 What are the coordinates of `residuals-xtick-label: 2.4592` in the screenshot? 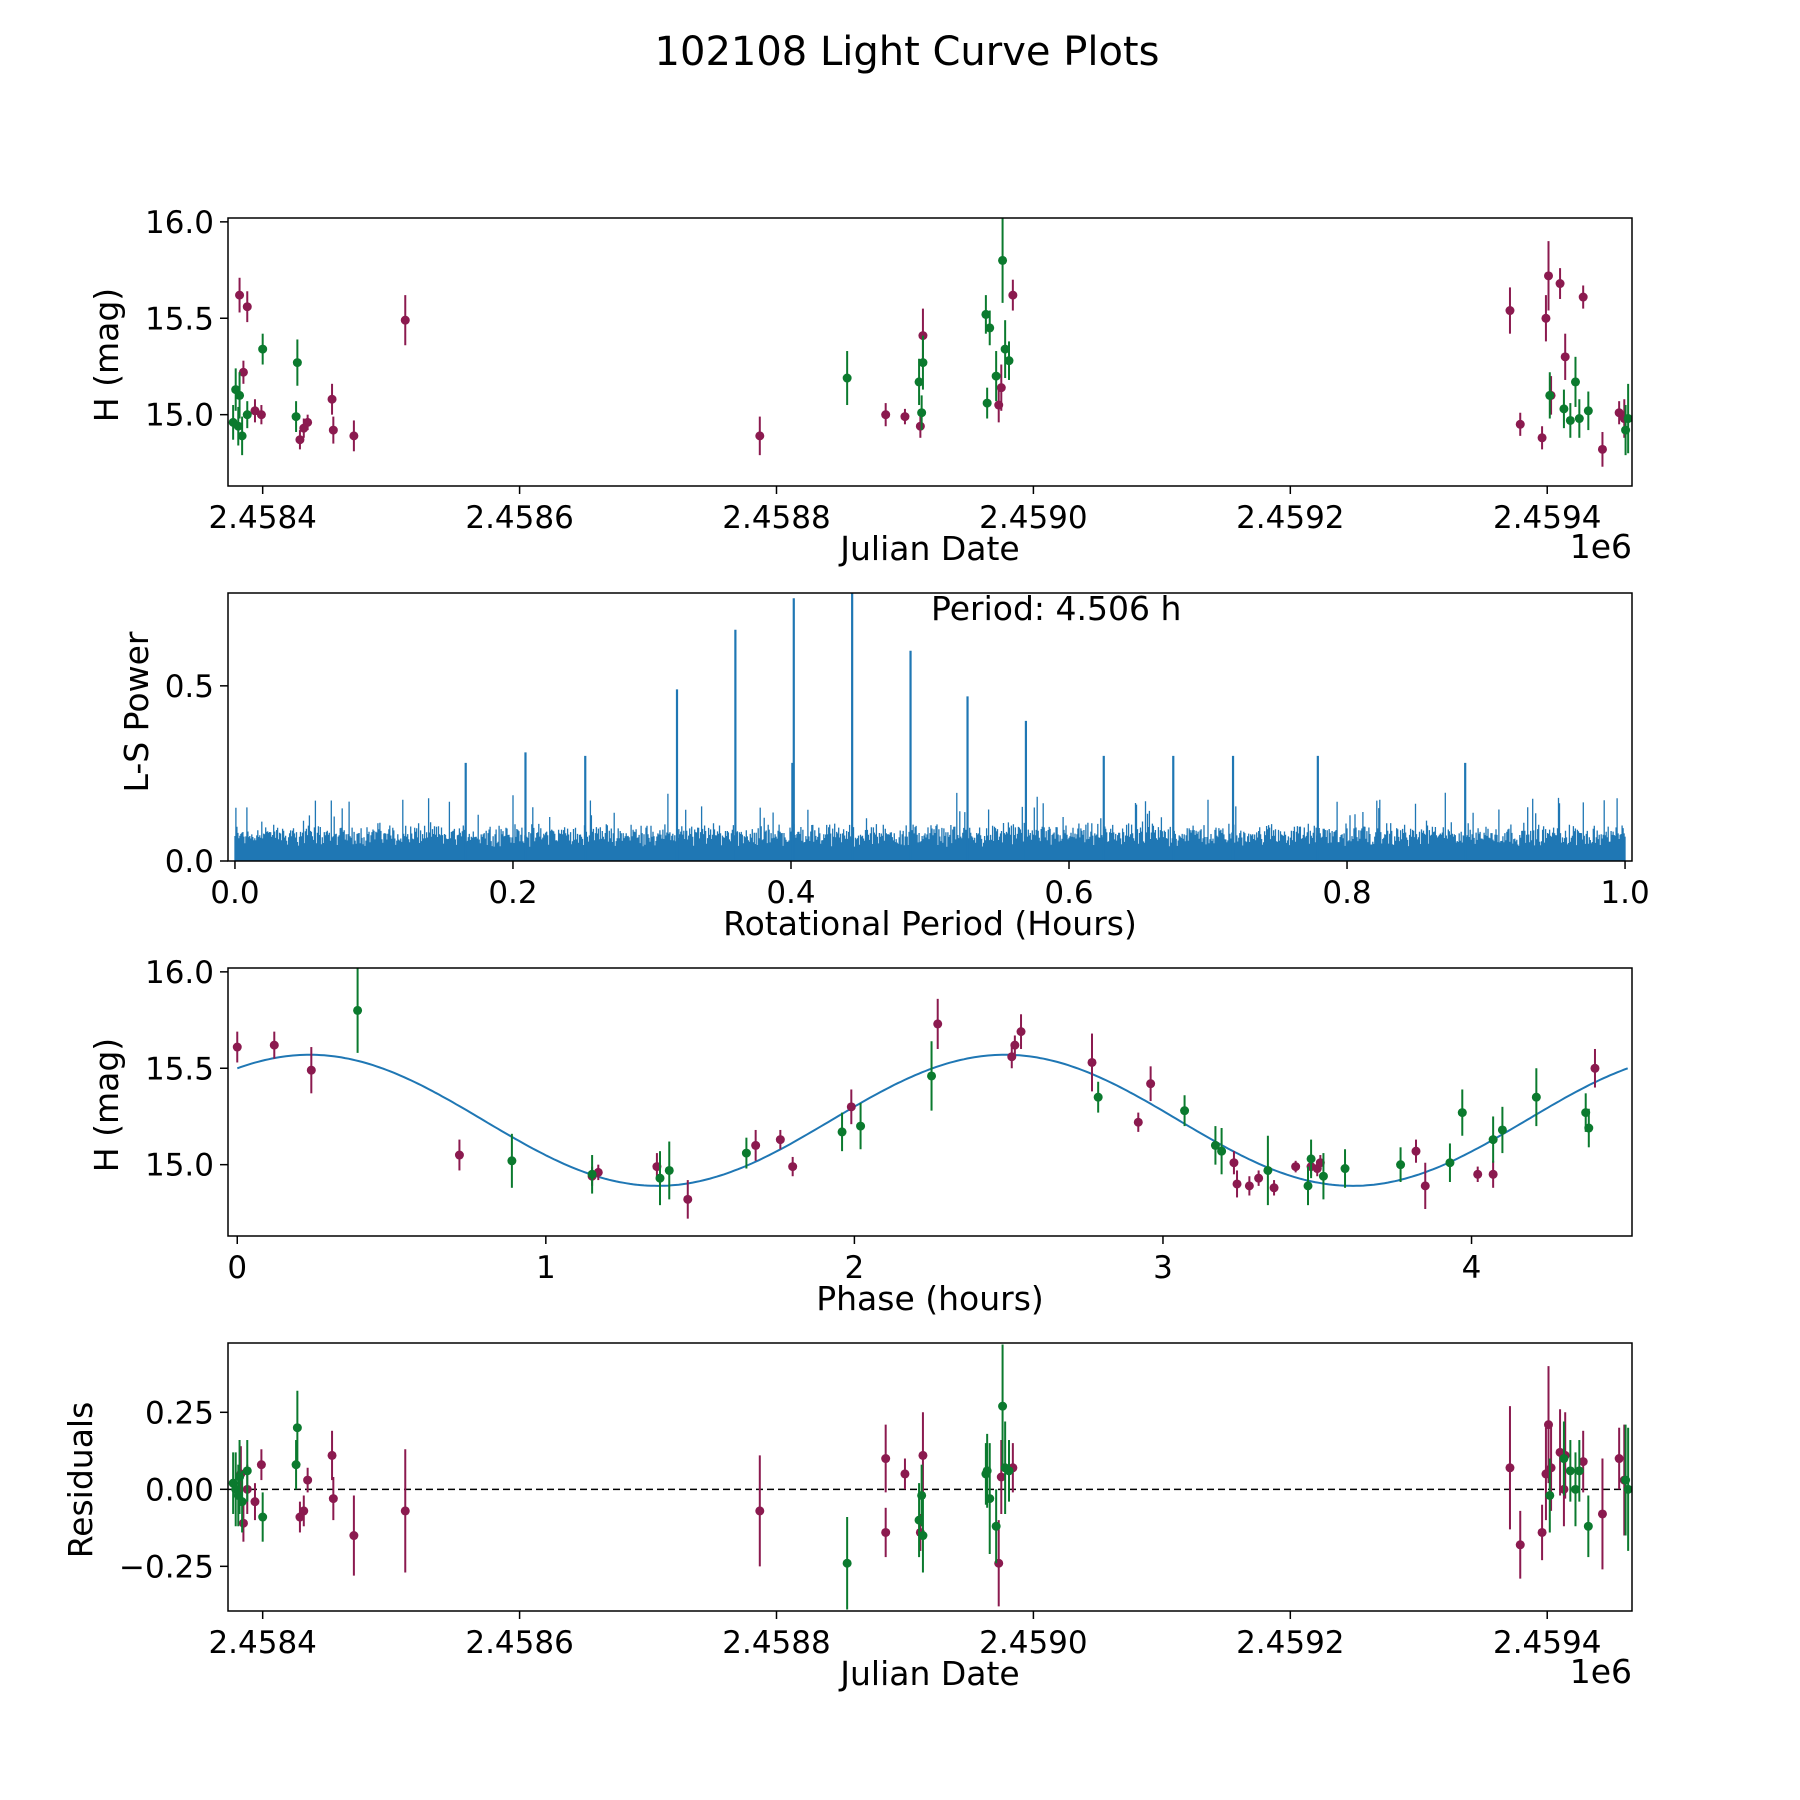 It's located at (1290, 1643).